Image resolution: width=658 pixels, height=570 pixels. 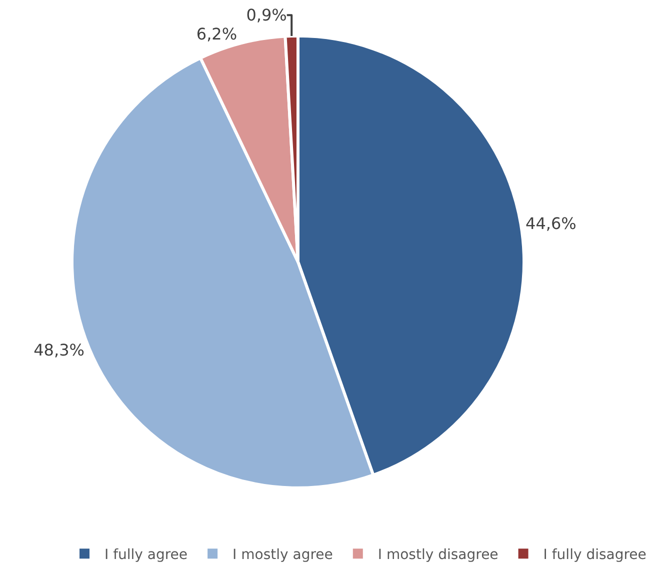 I want to click on data-label: 0,9%, so click(x=266, y=15).